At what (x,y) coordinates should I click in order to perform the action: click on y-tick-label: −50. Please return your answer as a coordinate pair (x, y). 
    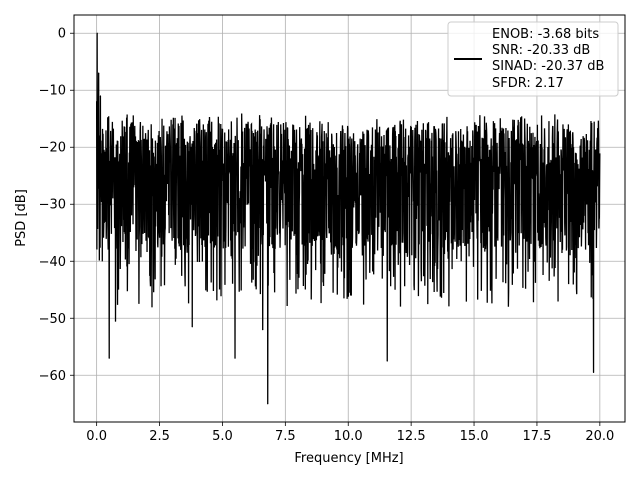
    Looking at the image, I should click on (52, 319).